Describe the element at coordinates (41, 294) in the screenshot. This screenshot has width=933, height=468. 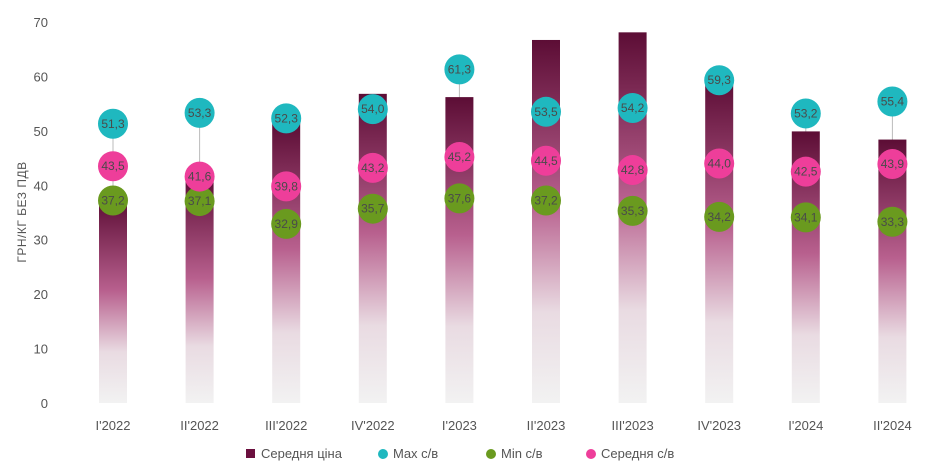
I see `y-tick-label: 20` at that location.